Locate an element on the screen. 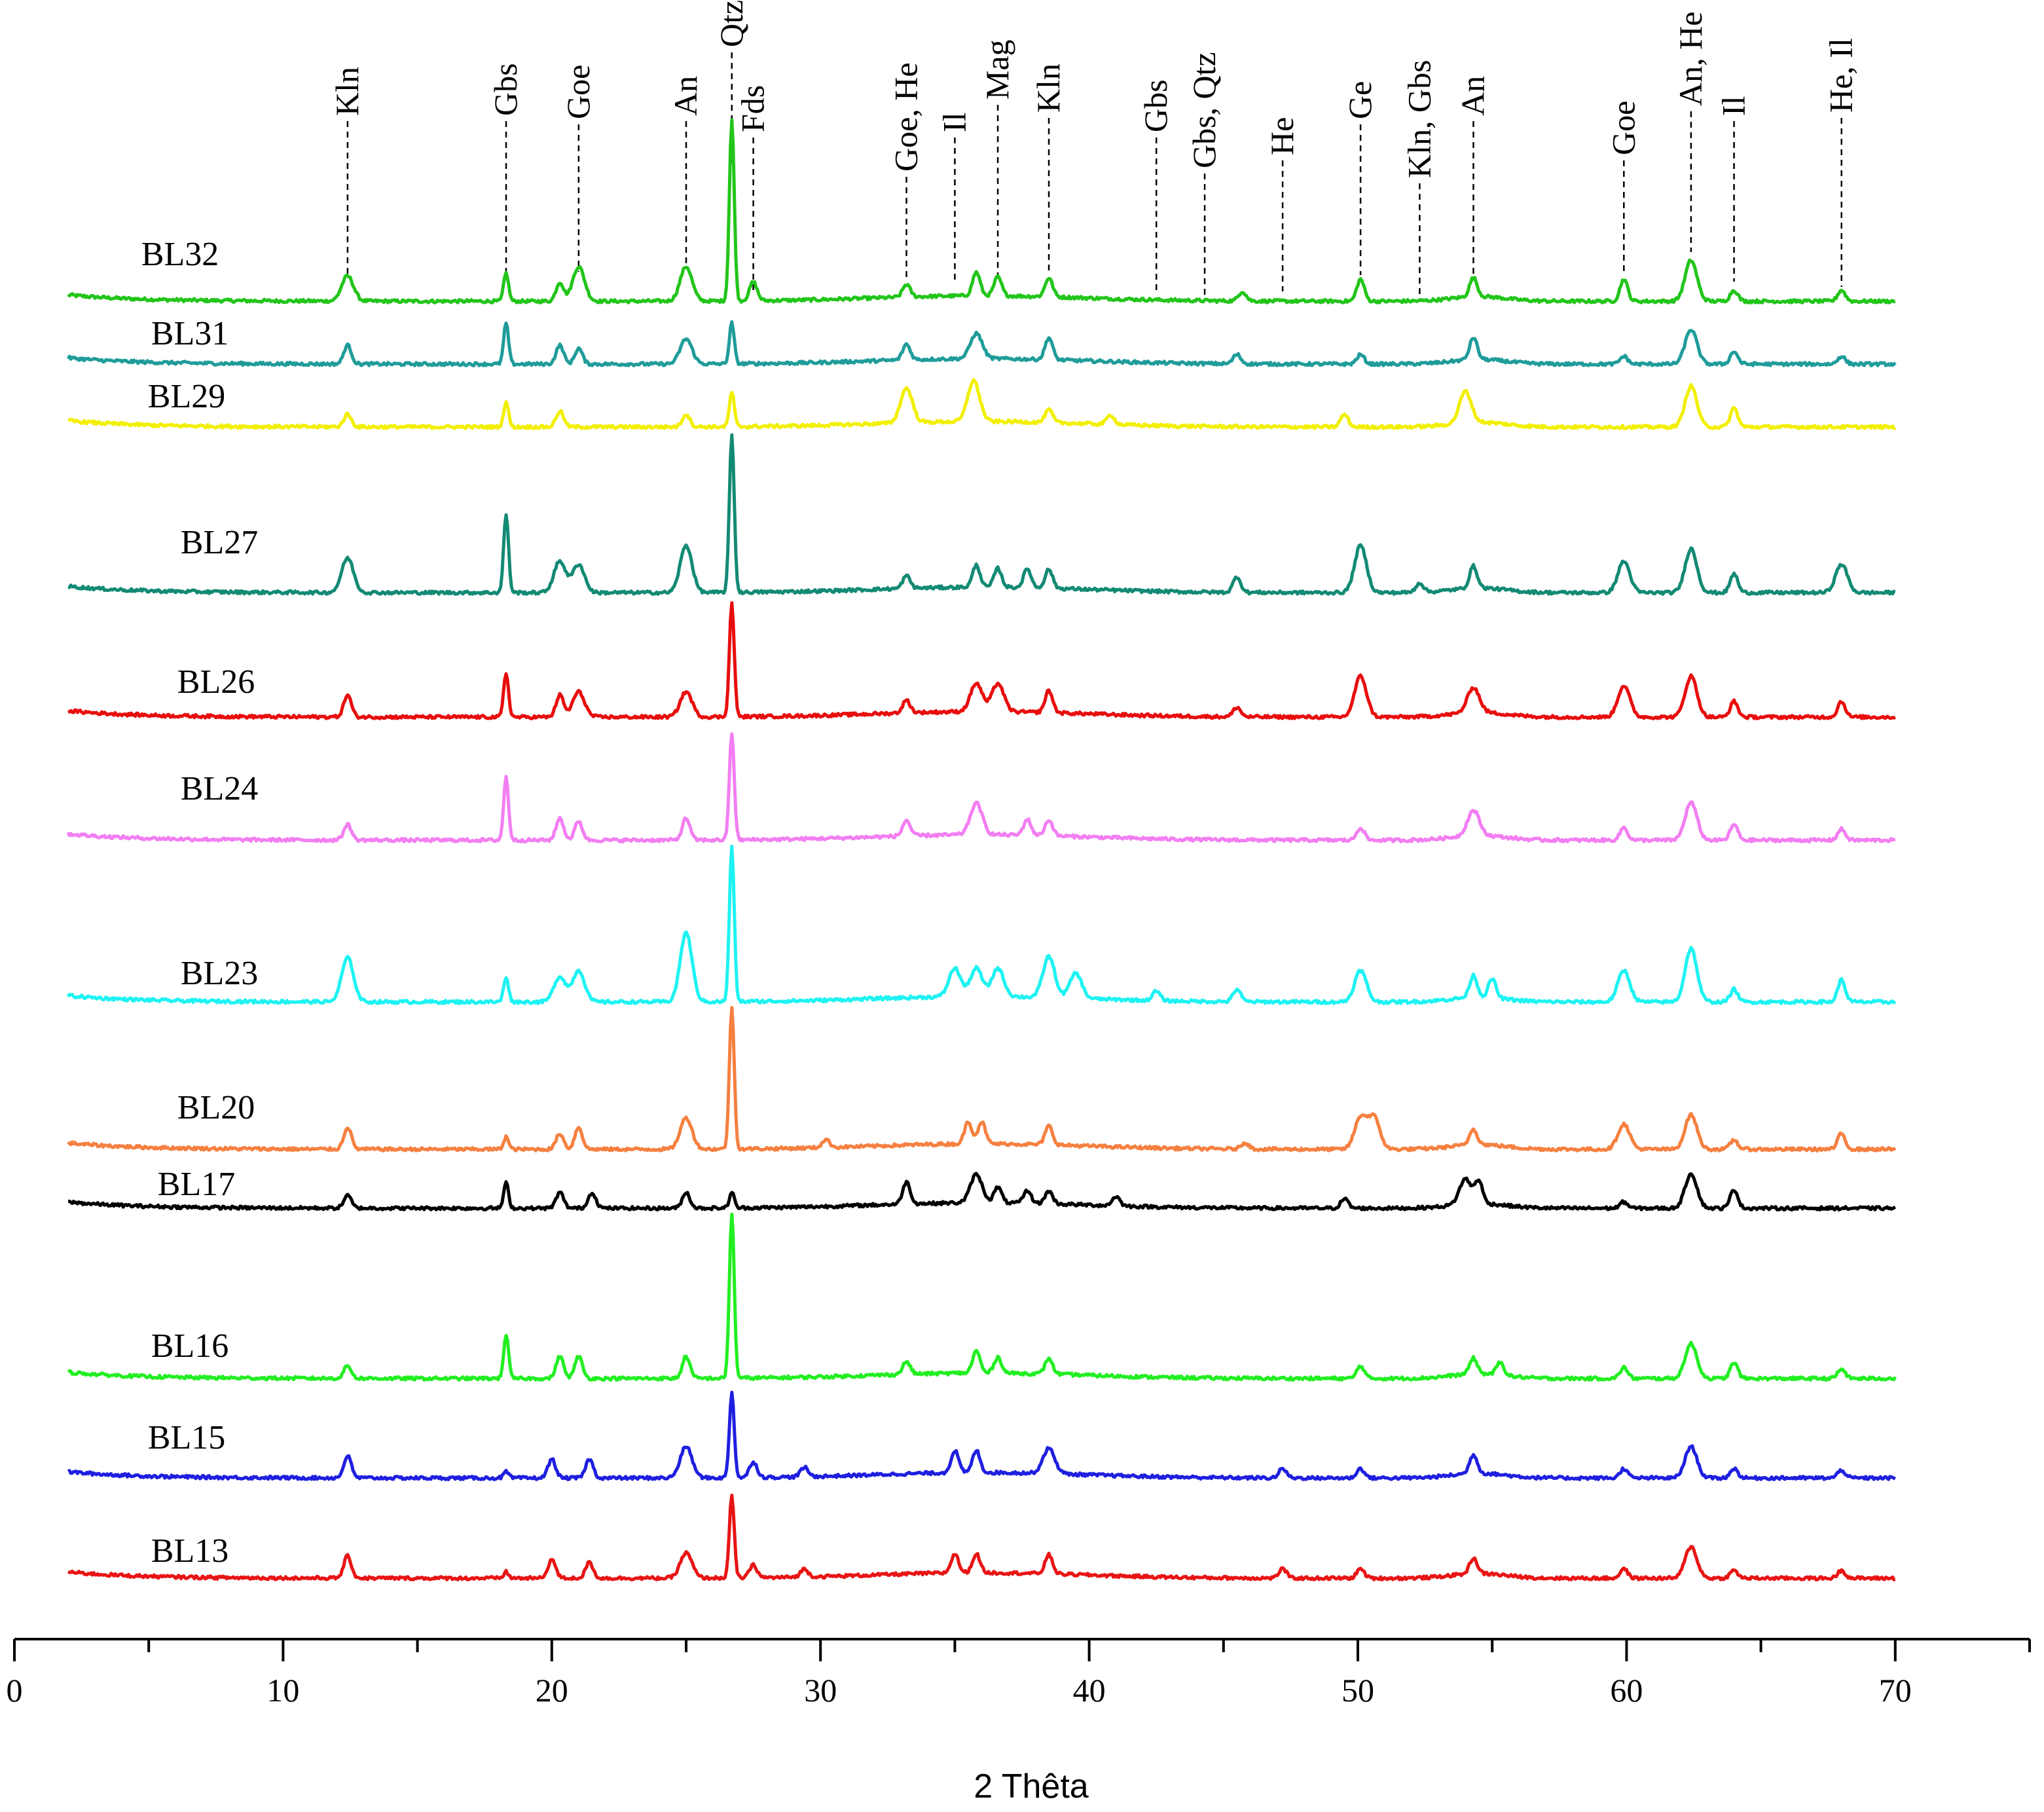  series-label-bl17: BL17 is located at coordinates (197, 1184).